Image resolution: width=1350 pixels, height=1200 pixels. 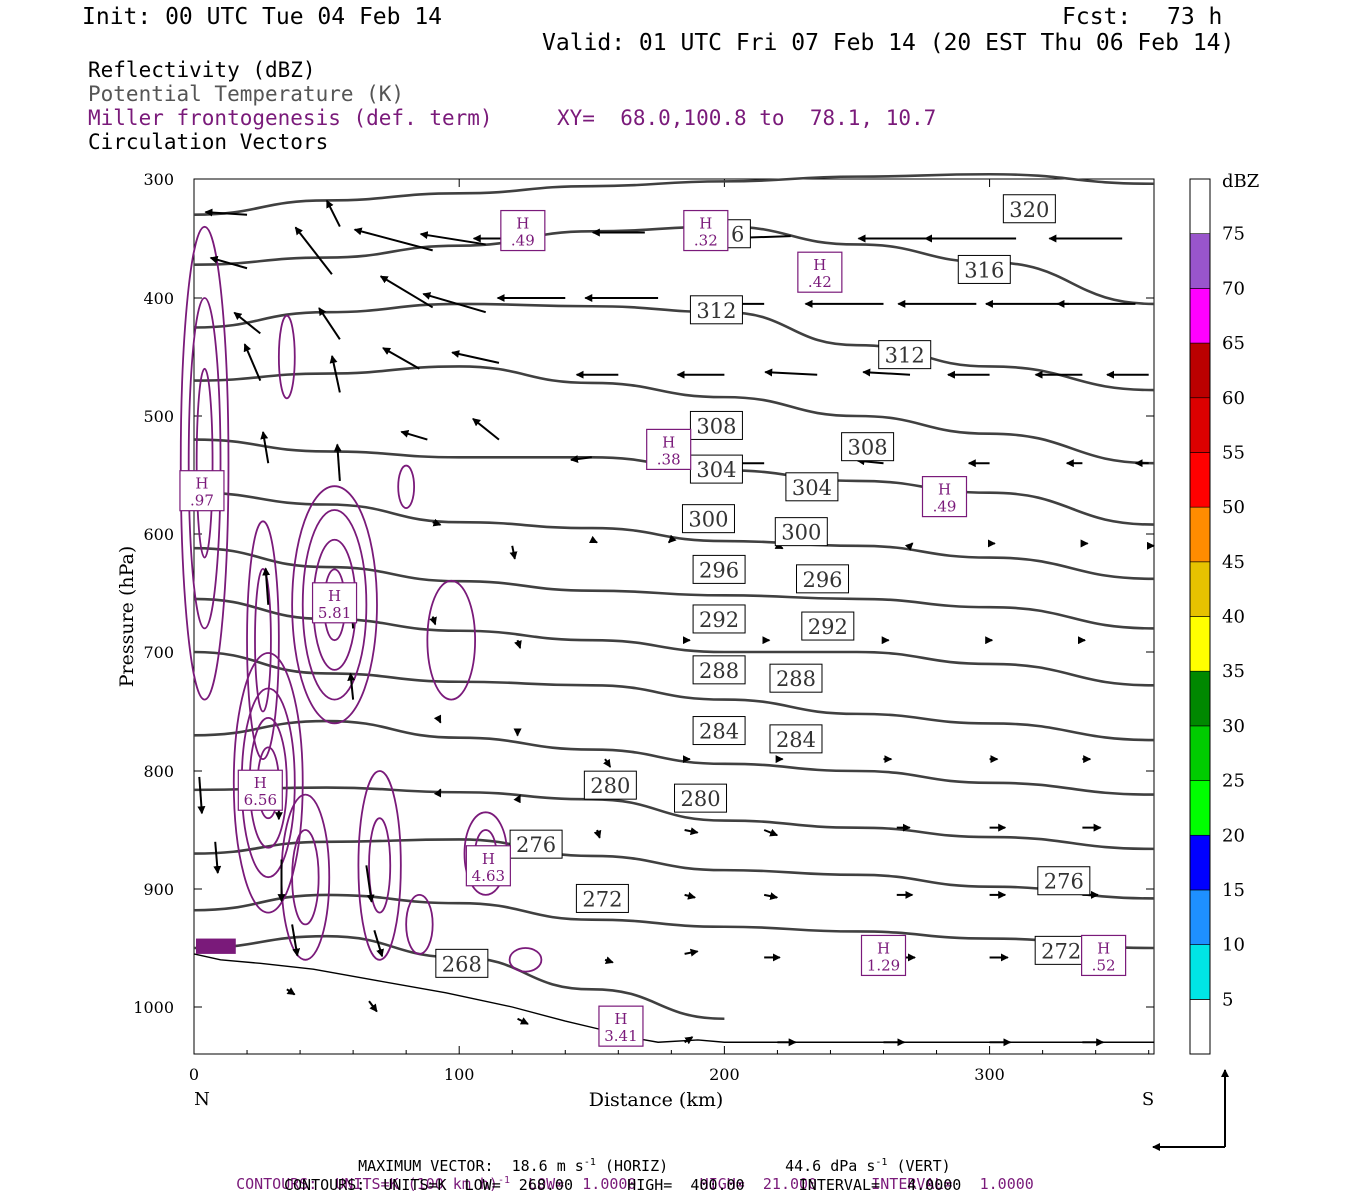 I want to click on y-tick-label: 800, so click(x=158, y=771).